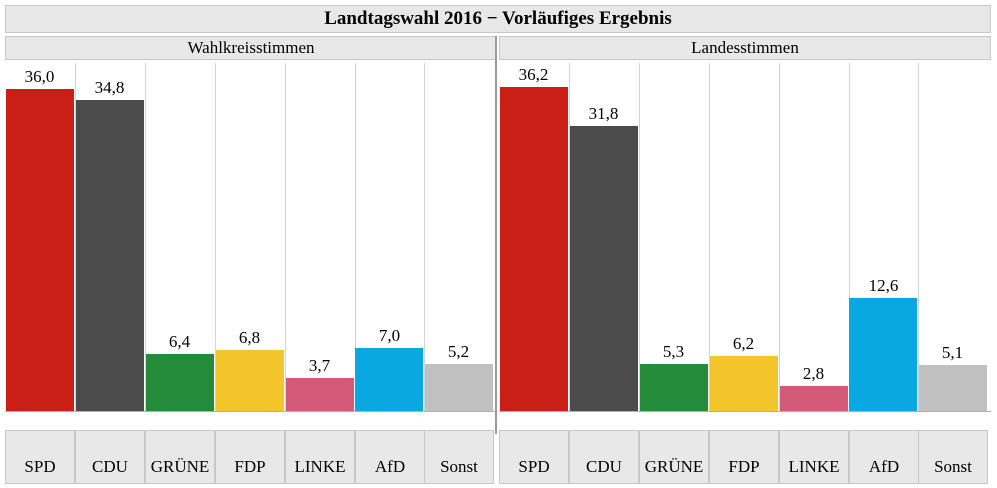 This screenshot has height=488, width=997. I want to click on data-label: 6,4, so click(179, 341).